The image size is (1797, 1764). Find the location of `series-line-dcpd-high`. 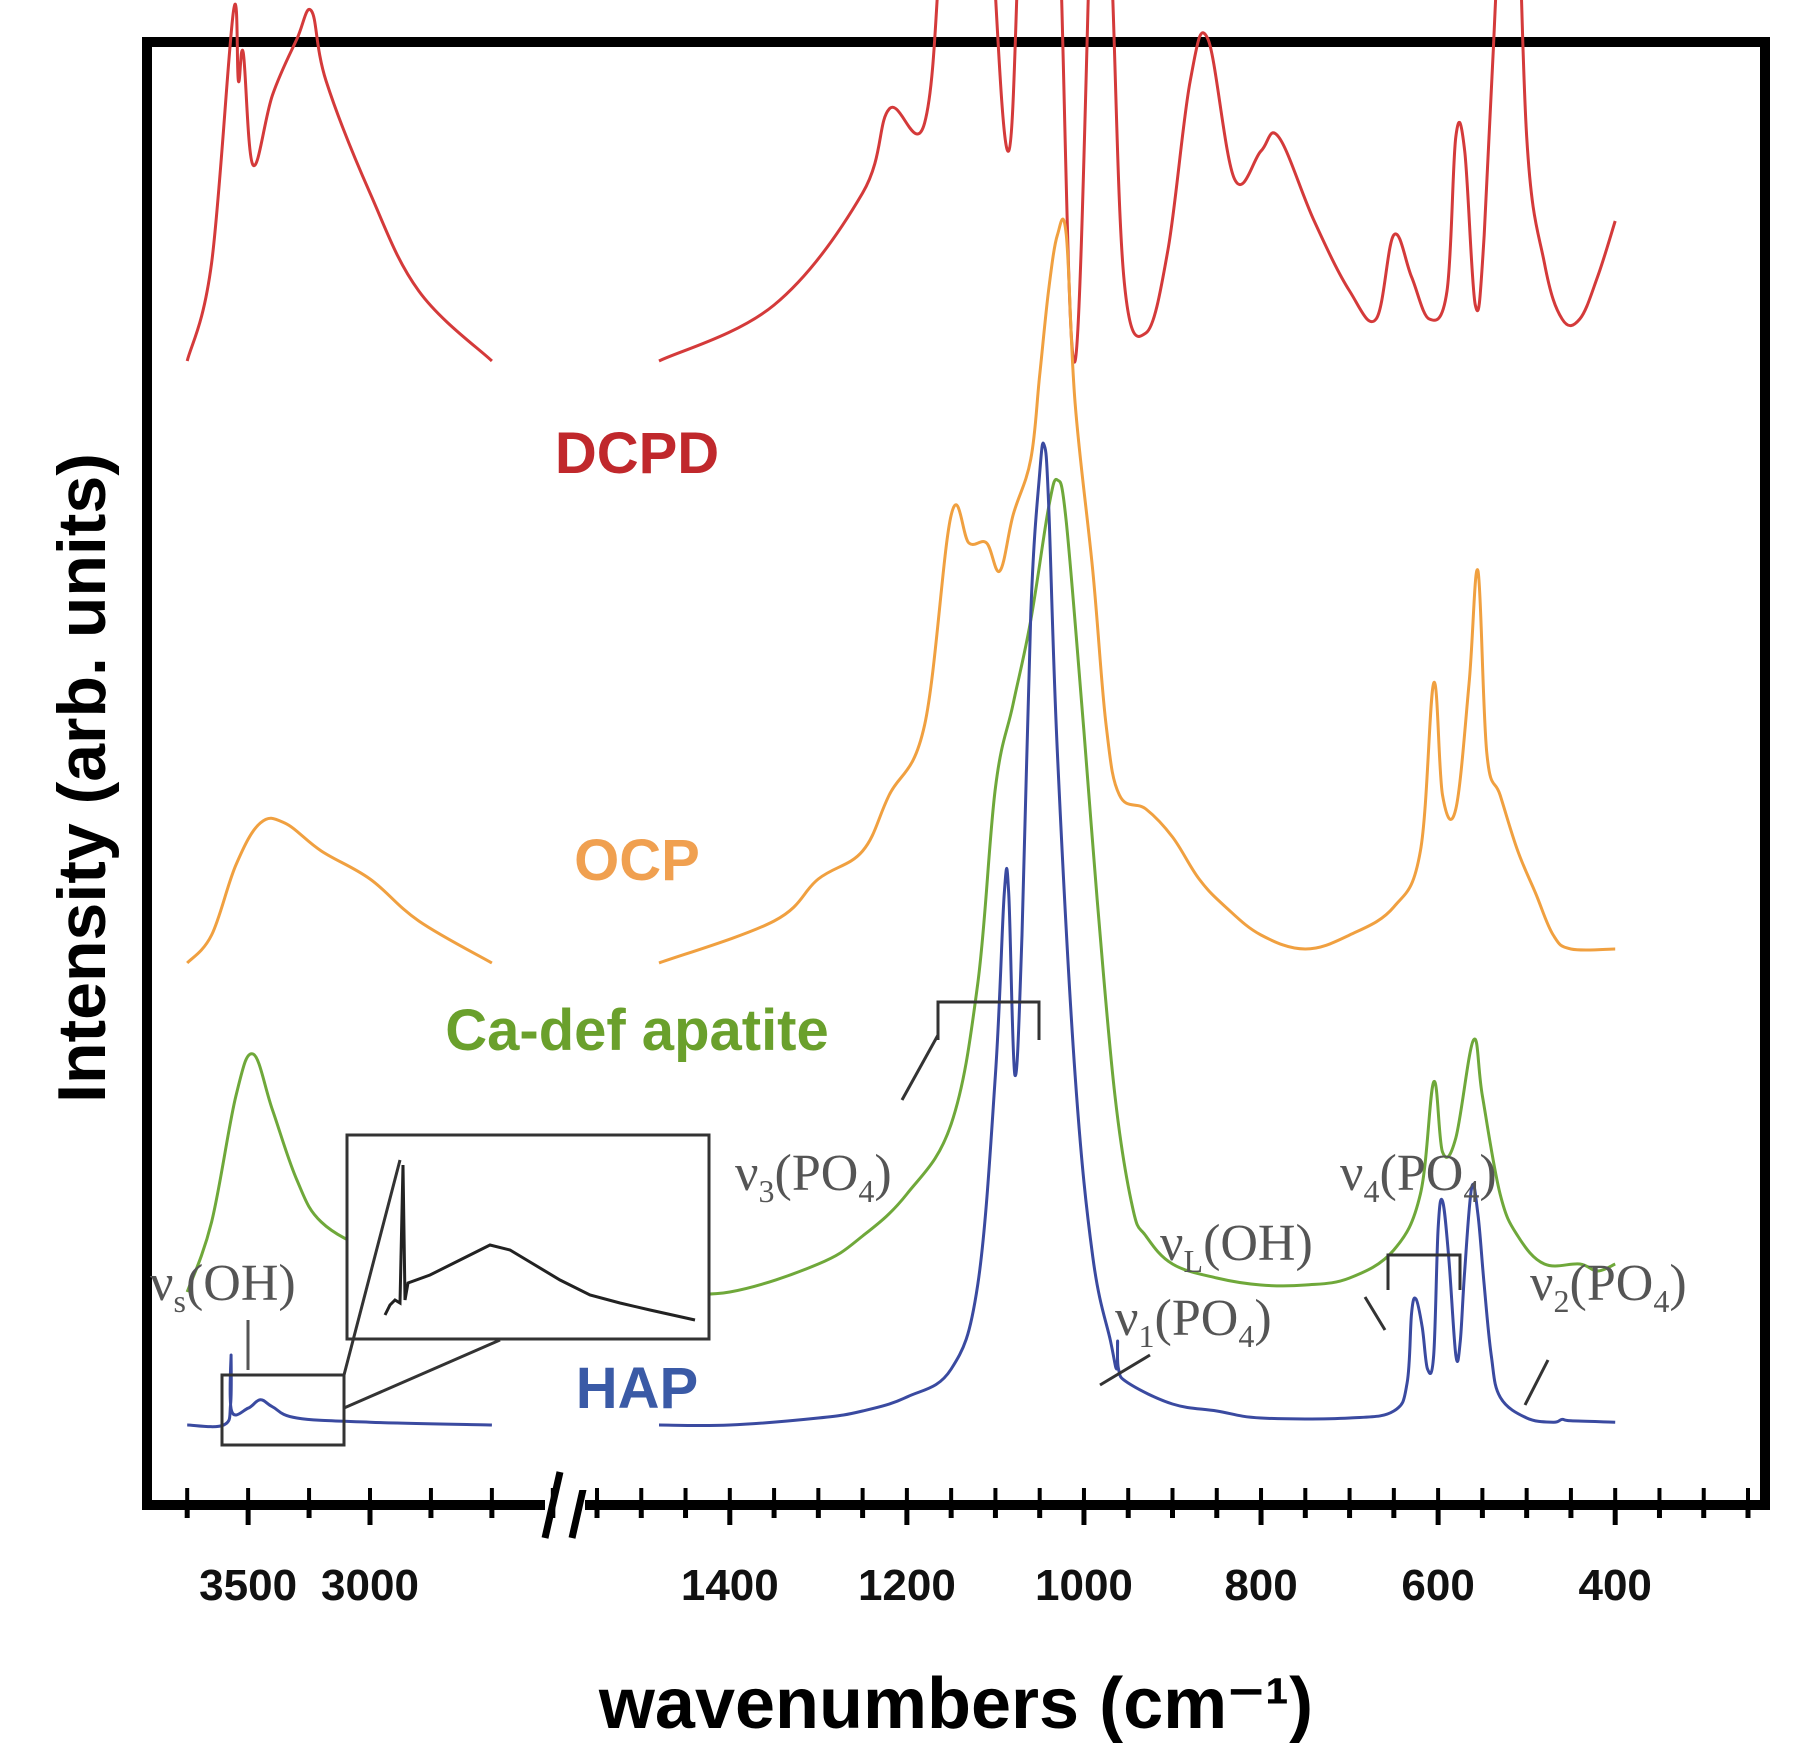

series-line-dcpd-high is located at coordinates (339, 182).